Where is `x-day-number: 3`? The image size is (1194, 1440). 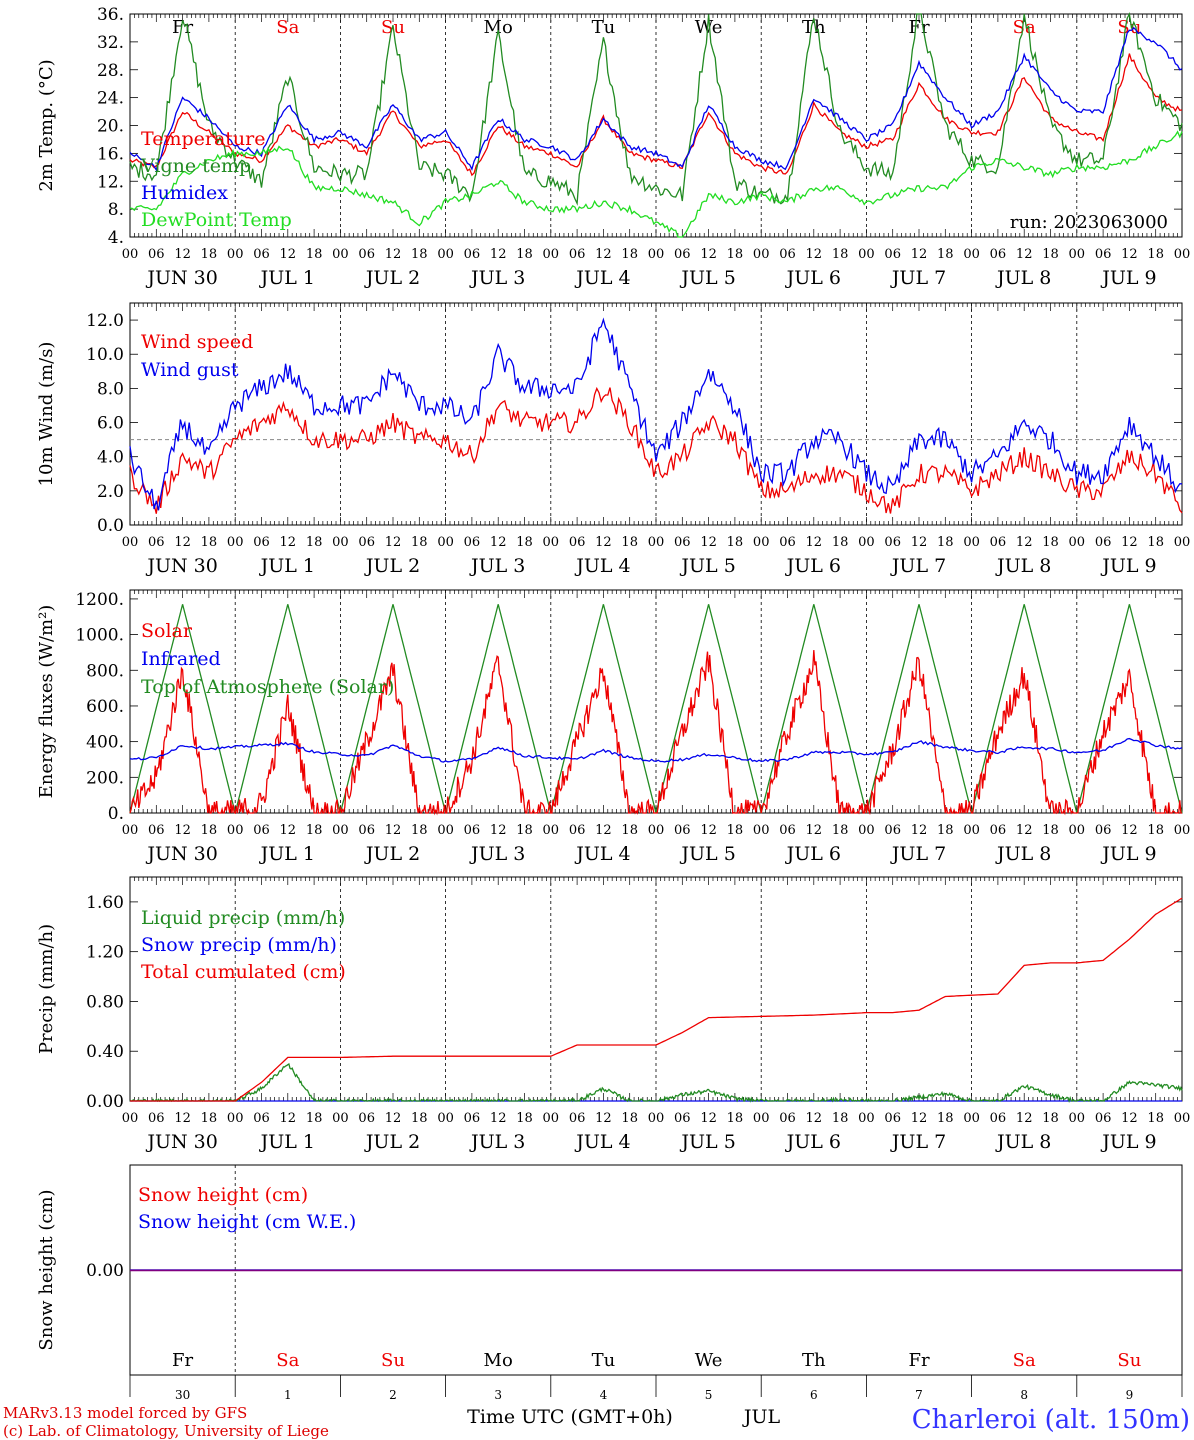
x-day-number: 3 is located at coordinates (498, 1395).